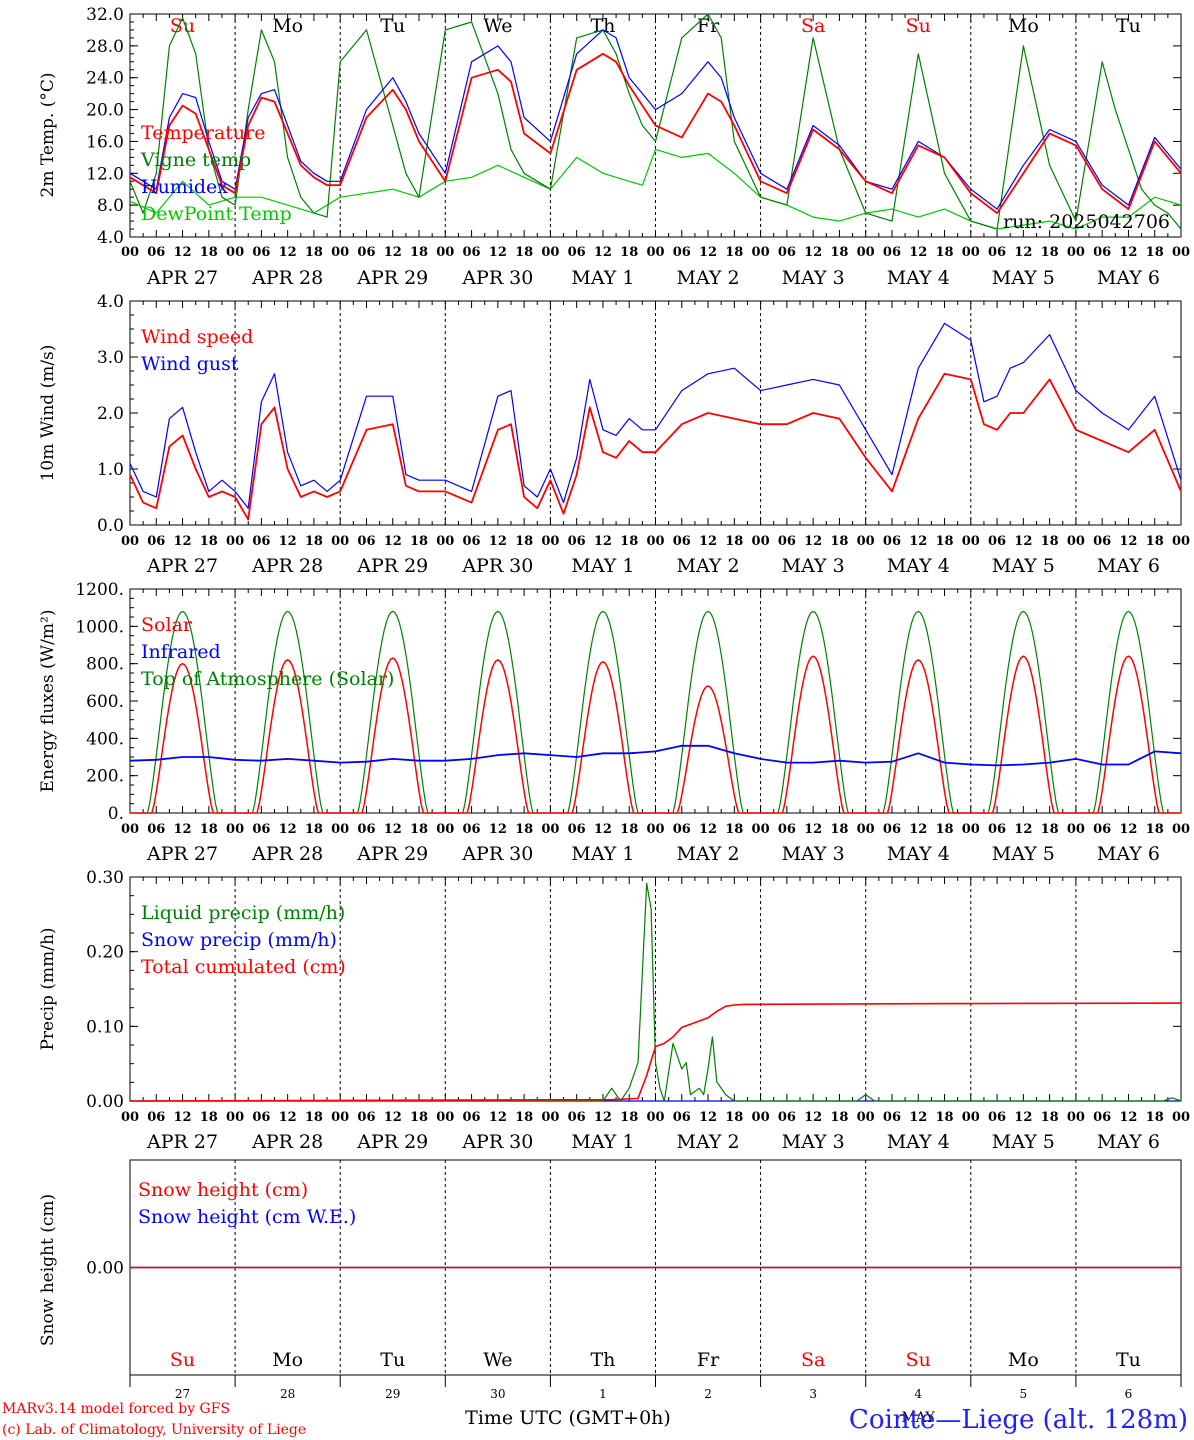 The image size is (1194, 1440). Describe the element at coordinates (243, 967) in the screenshot. I see `legend-entry: Total cumulated (cm)` at that location.